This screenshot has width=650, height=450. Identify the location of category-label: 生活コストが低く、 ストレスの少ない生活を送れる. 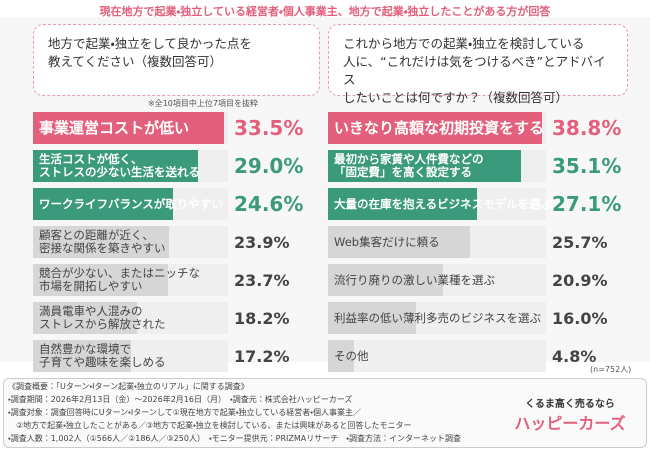
(119, 165).